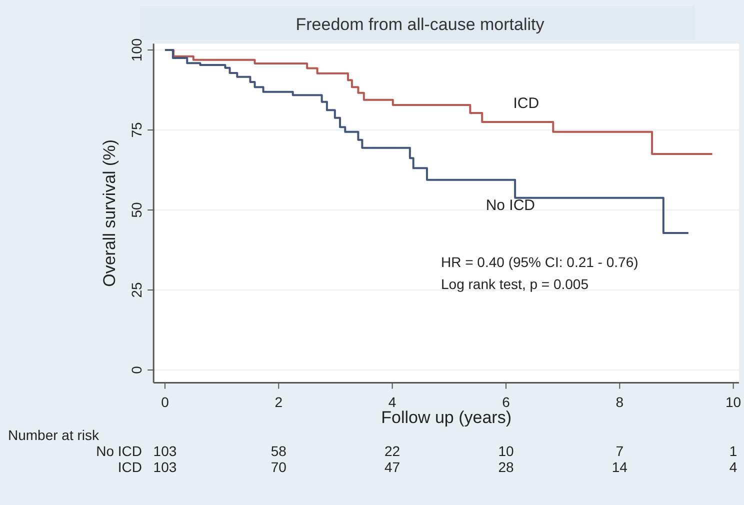 This screenshot has height=505, width=744. What do you see at coordinates (506, 402) in the screenshot?
I see `x-tick-label: 6` at bounding box center [506, 402].